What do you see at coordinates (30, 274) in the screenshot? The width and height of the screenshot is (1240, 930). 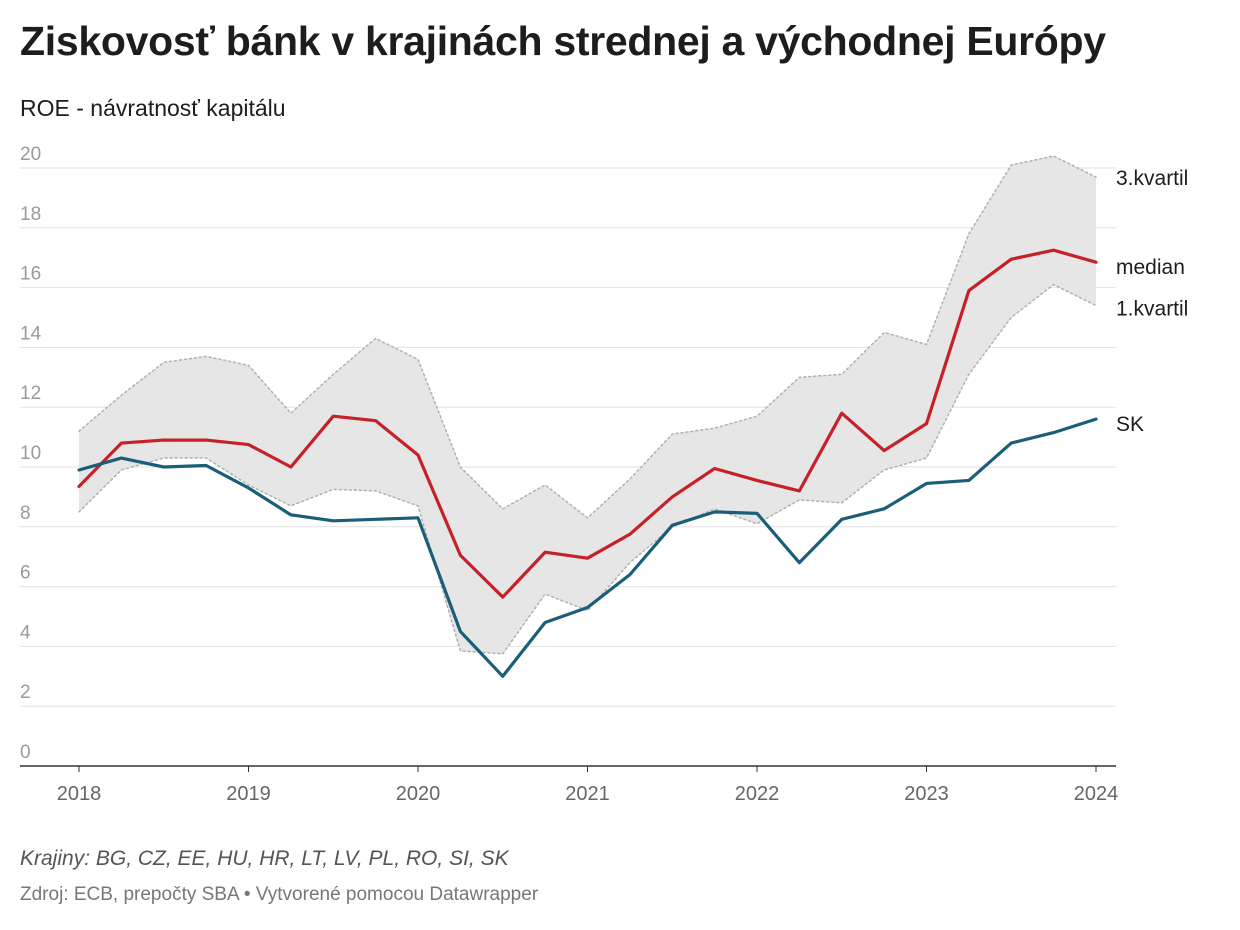 I see `y-tick-16: 16` at bounding box center [30, 274].